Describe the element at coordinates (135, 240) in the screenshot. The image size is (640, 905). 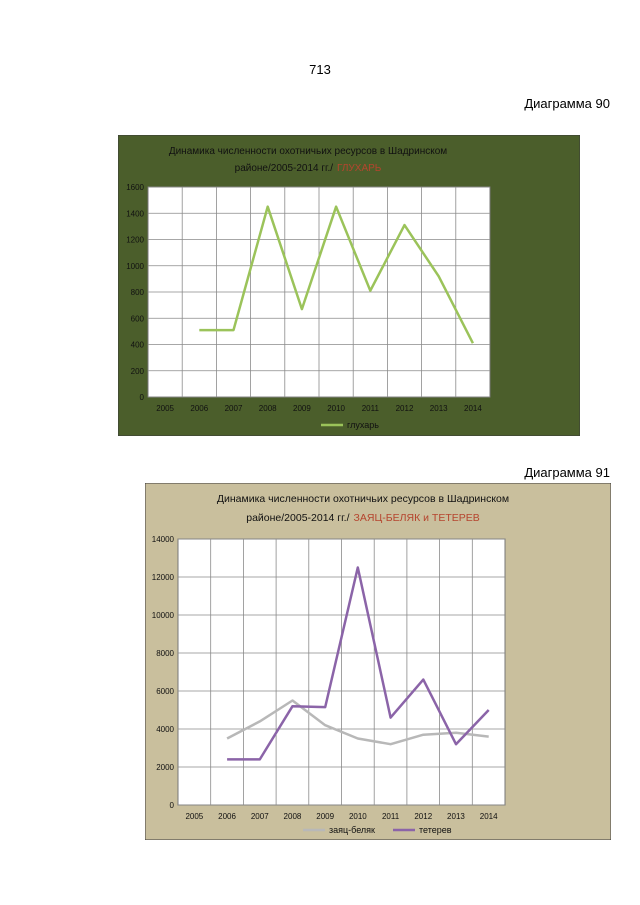
I see `y-tick-label: 1200` at that location.